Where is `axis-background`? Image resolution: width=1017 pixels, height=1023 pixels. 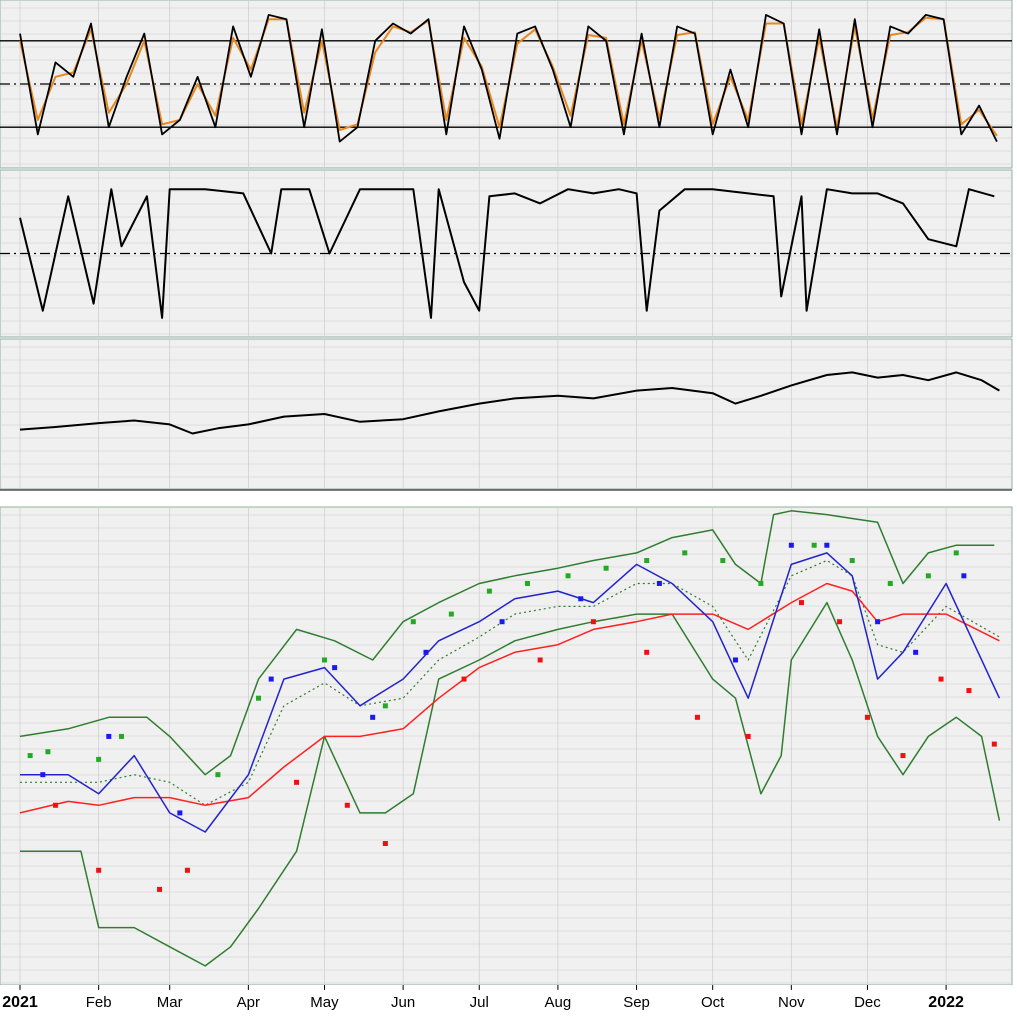
axis-background is located at coordinates (508, 1001).